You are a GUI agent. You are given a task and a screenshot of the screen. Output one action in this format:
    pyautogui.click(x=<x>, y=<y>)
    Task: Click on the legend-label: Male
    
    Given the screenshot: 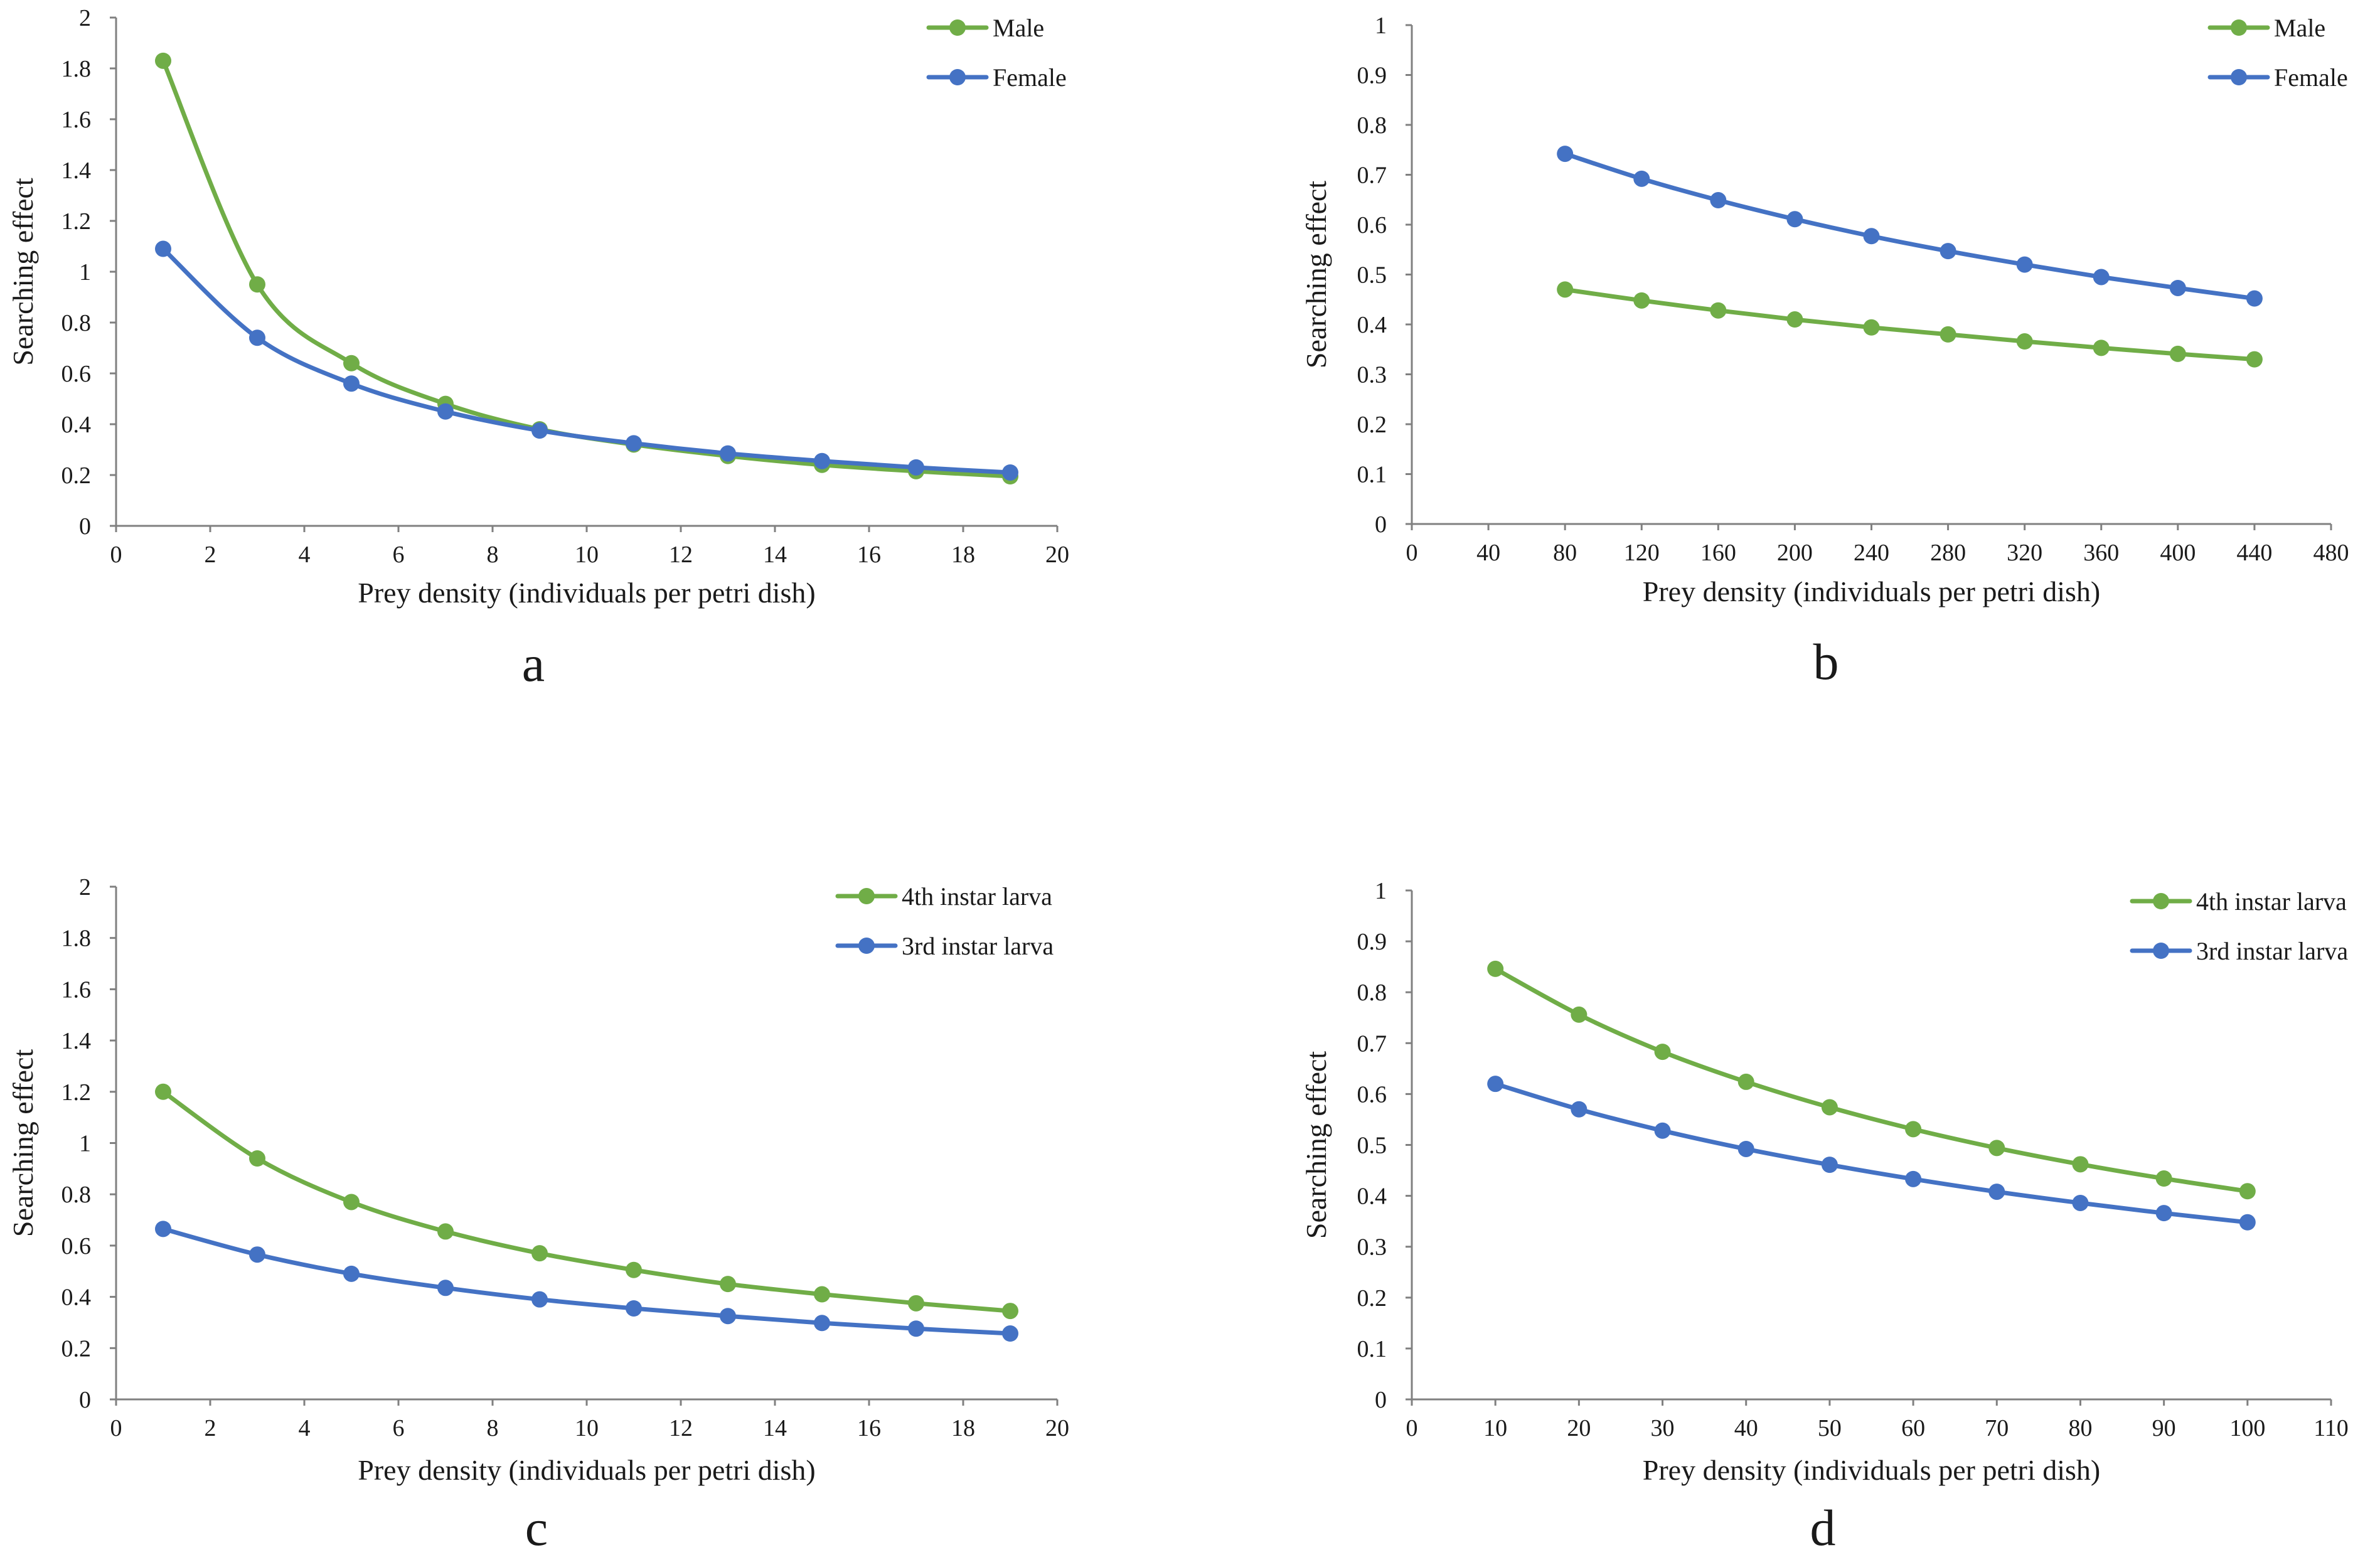 What is the action you would take?
    pyautogui.click(x=1018, y=28)
    